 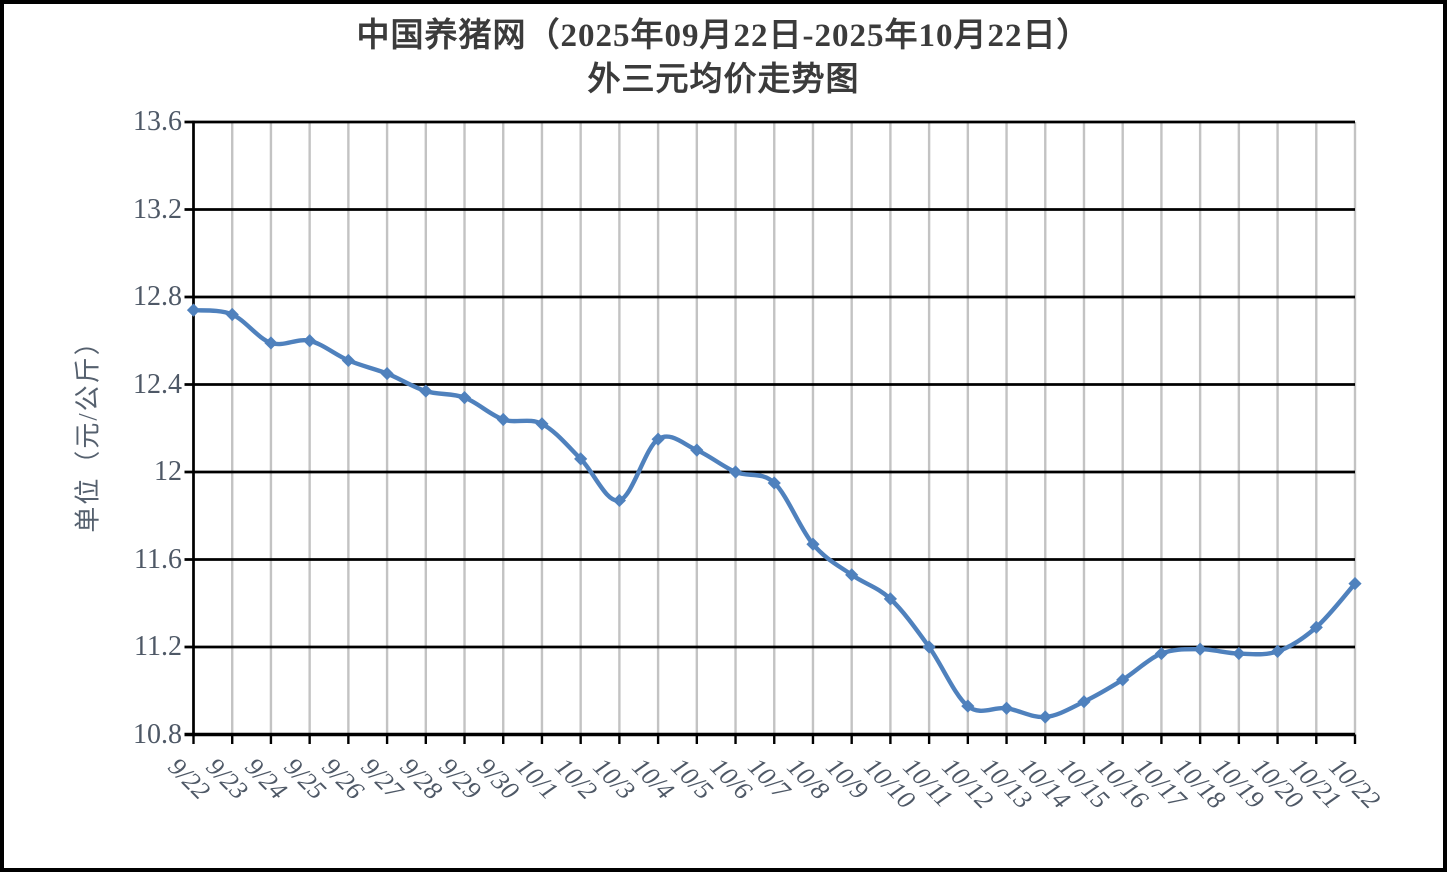 I want to click on y-tick-label: 11.2, so click(x=158, y=646).